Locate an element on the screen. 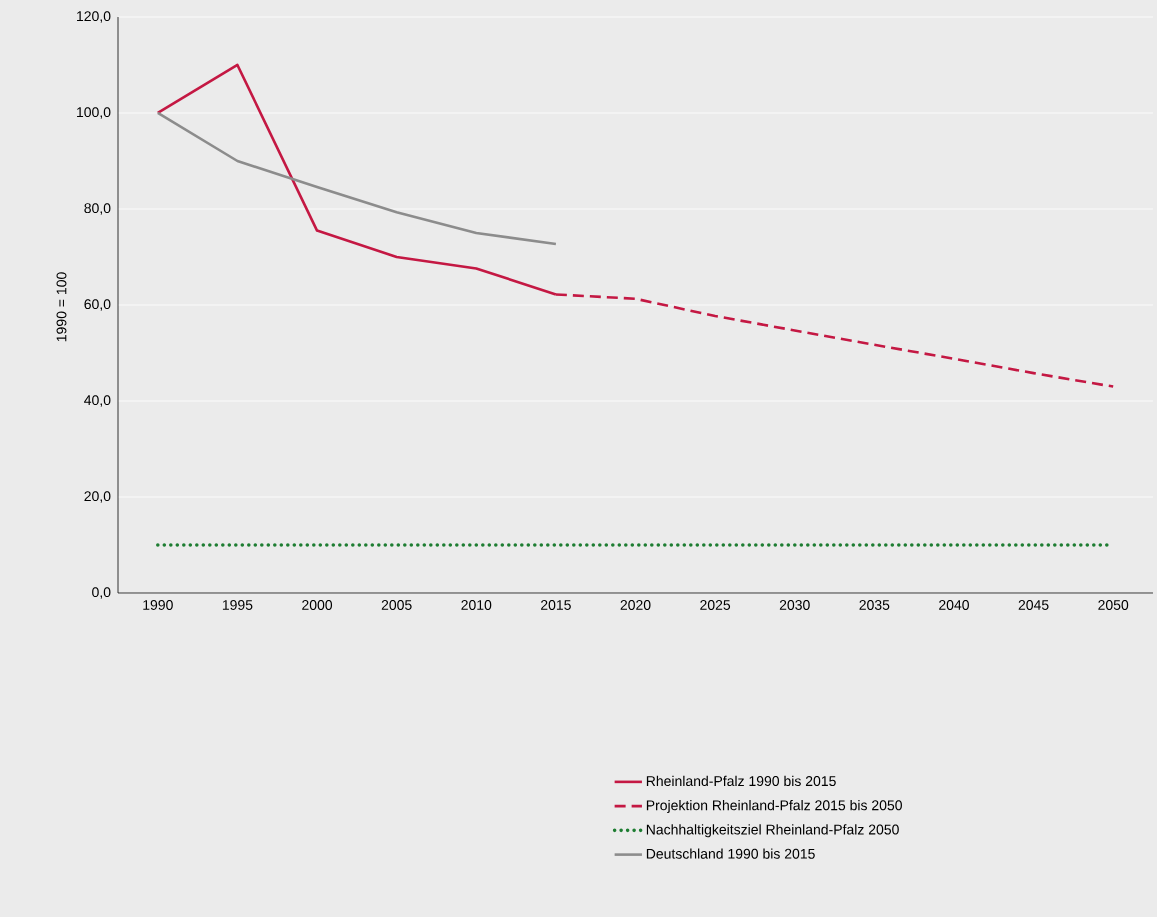  x-tick-label: 1995 is located at coordinates (237, 604).